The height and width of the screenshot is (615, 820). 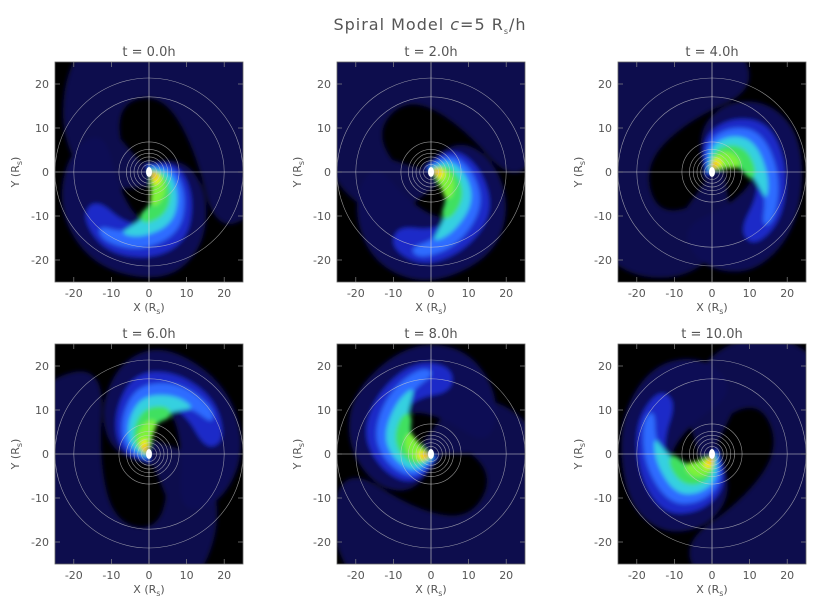 What do you see at coordinates (429, 25) in the screenshot?
I see `figure-title: Spiral Model c=5 Rs/h` at bounding box center [429, 25].